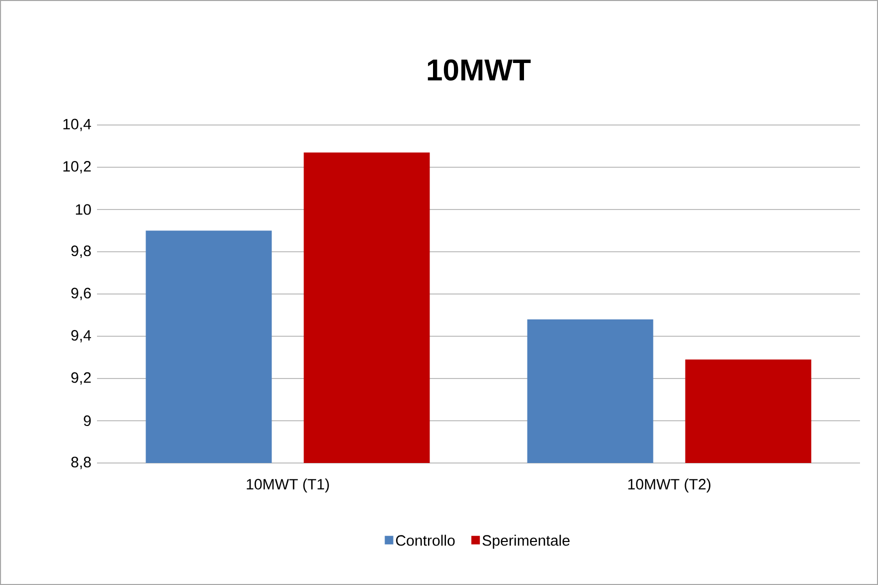  I want to click on y-tick-label: 10,4, so click(77, 125).